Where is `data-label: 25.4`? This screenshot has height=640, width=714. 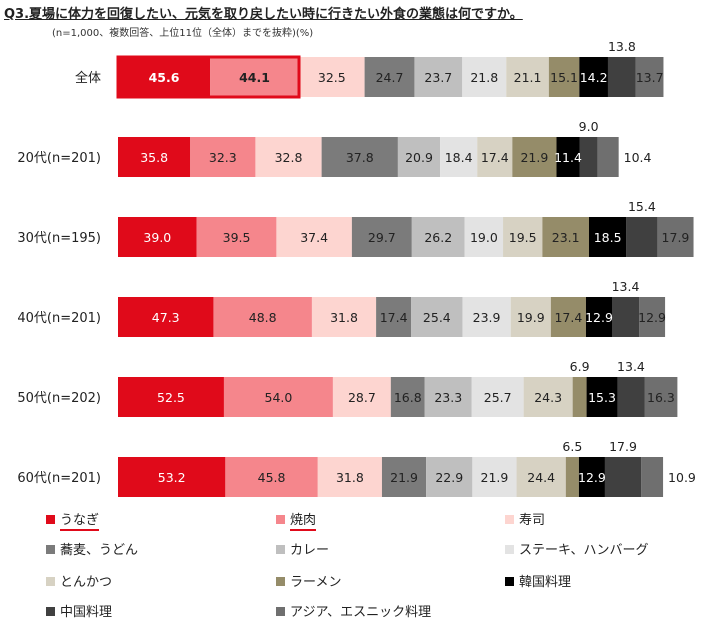
data-label: 25.4 is located at coordinates (437, 317).